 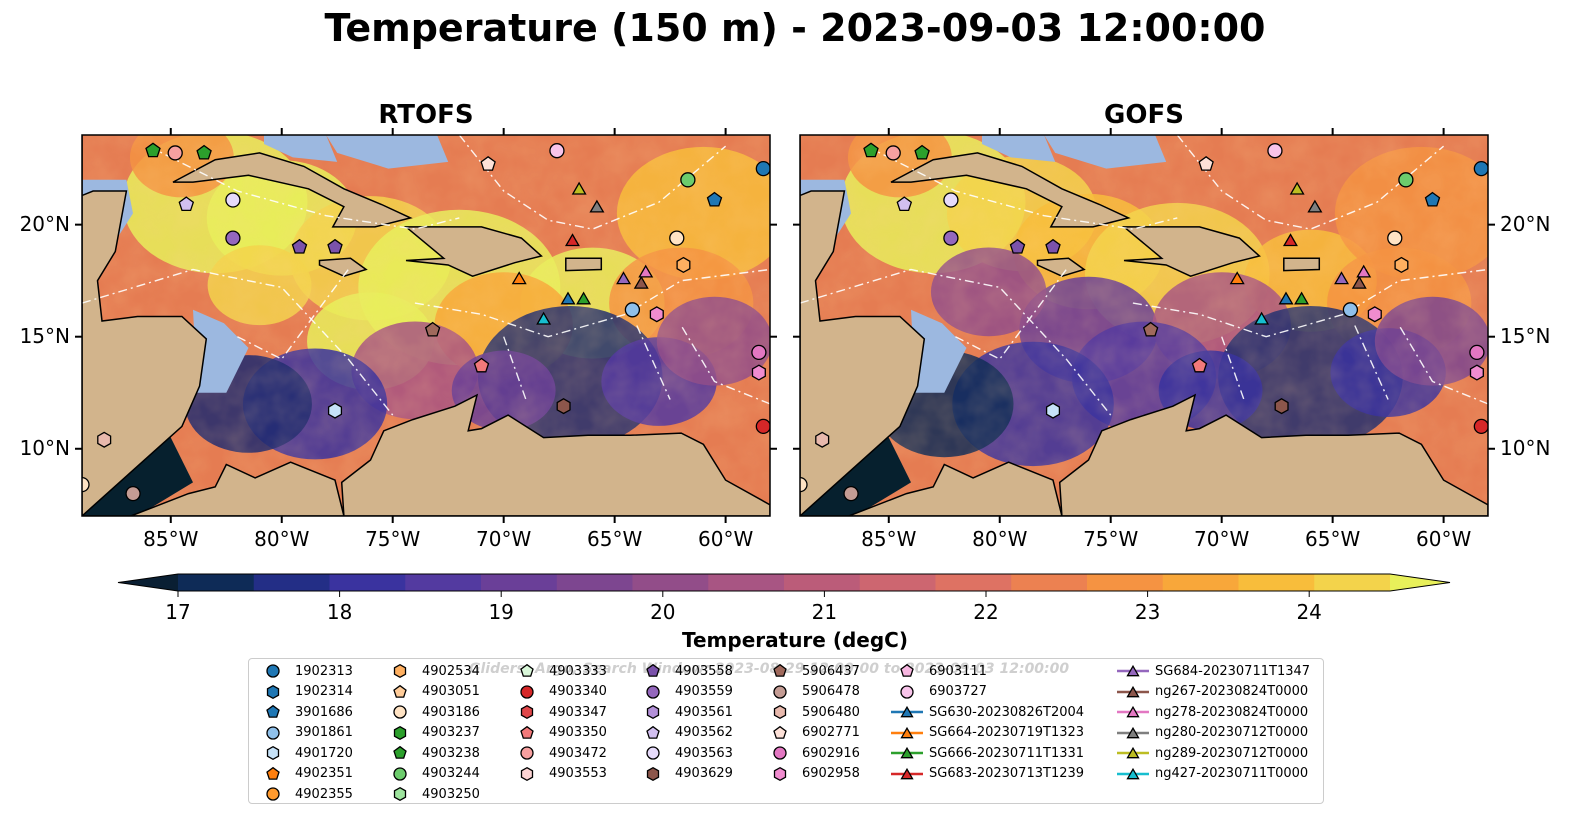 What do you see at coordinates (1315, 206) in the screenshot?
I see `obs-marker-ng280-20230712T0000` at bounding box center [1315, 206].